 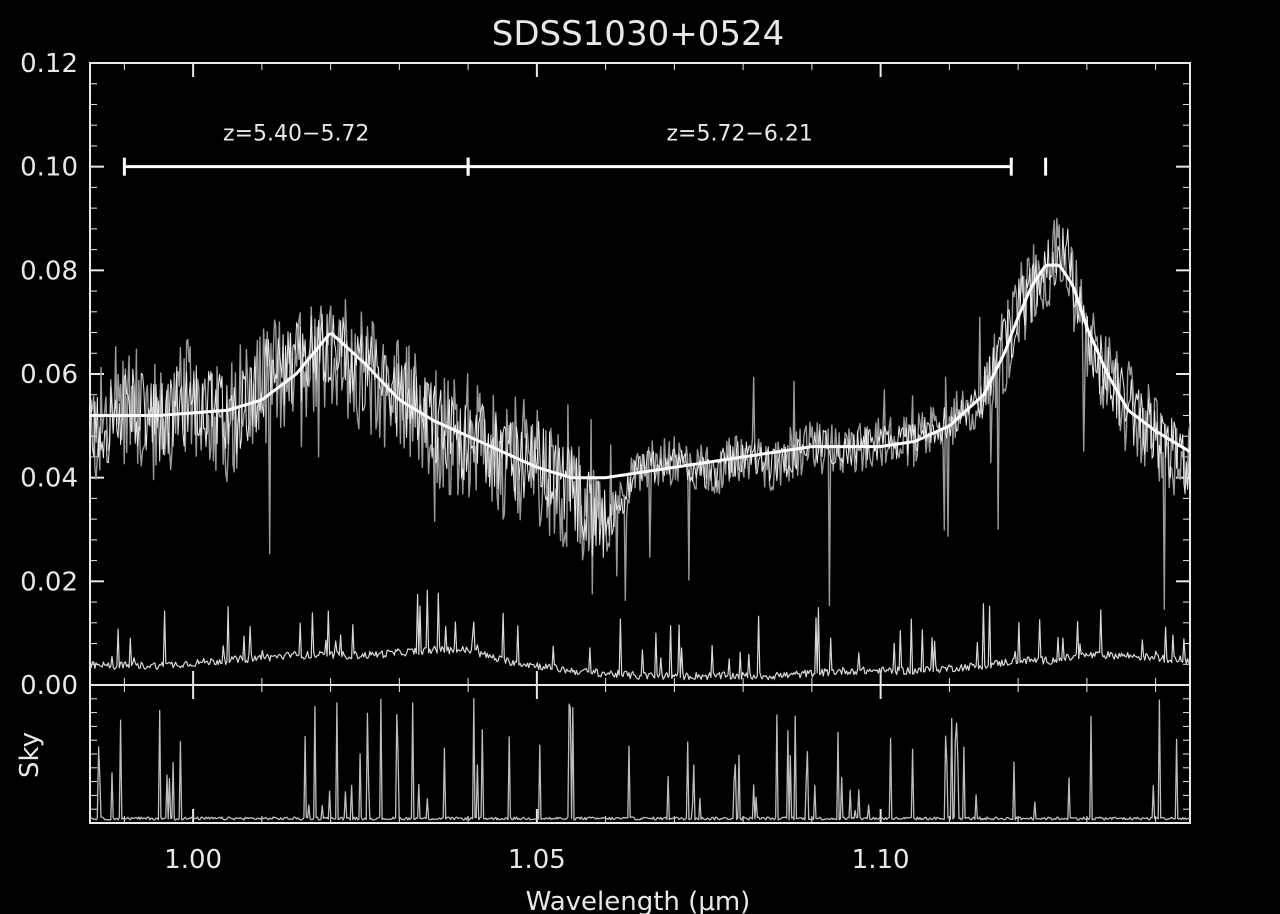 I want to click on x-axis-label: Wavelength (μm), so click(x=638, y=900).